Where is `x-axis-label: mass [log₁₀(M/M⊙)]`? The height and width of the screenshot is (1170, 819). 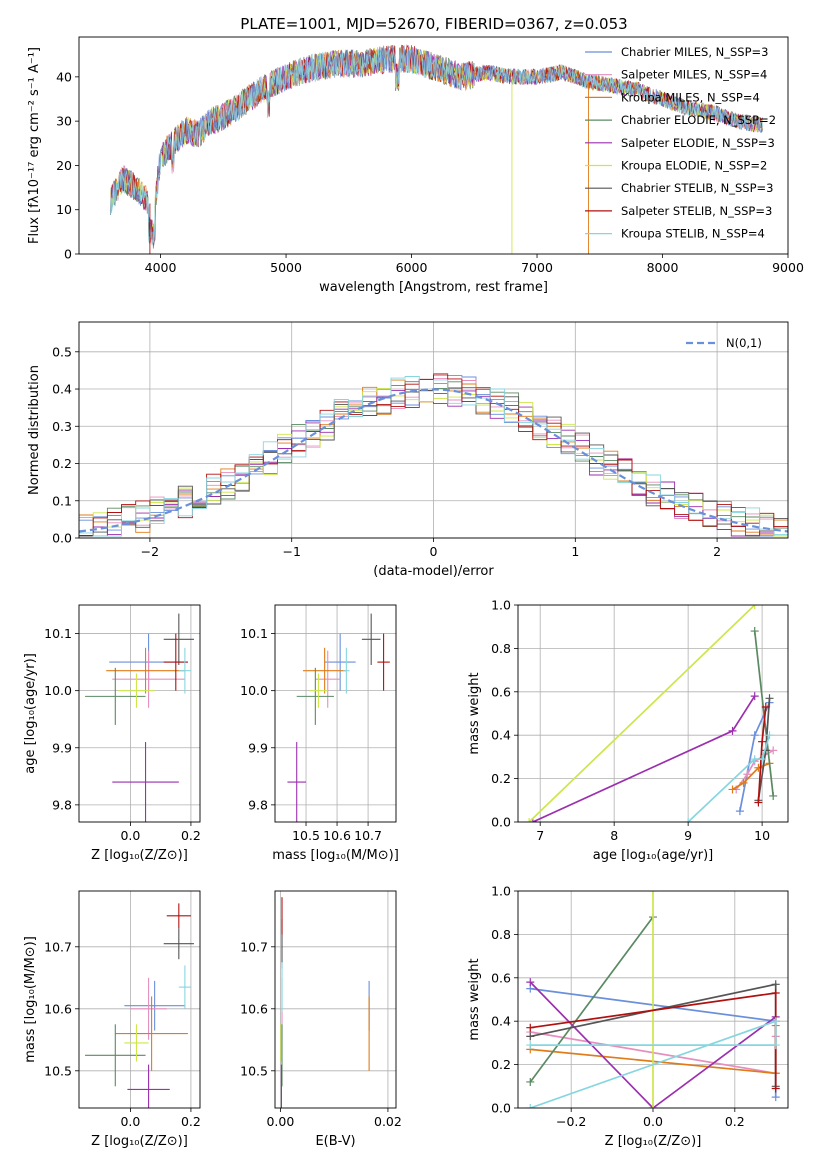 x-axis-label: mass [log₁₀(M/M⊙)] is located at coordinates (335, 855).